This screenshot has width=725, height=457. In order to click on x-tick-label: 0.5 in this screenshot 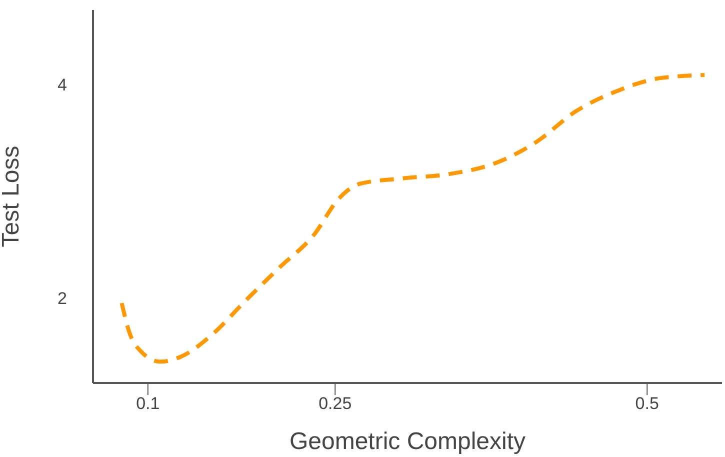, I will do `click(647, 404)`.